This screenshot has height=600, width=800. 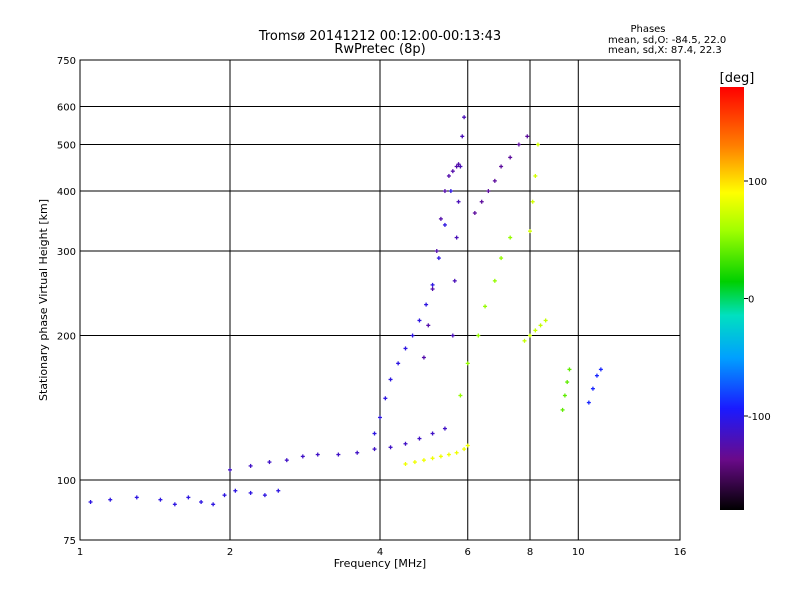 I want to click on chart-title: Tromsø 20141212 00:12:00-00:13:43, so click(x=379, y=36).